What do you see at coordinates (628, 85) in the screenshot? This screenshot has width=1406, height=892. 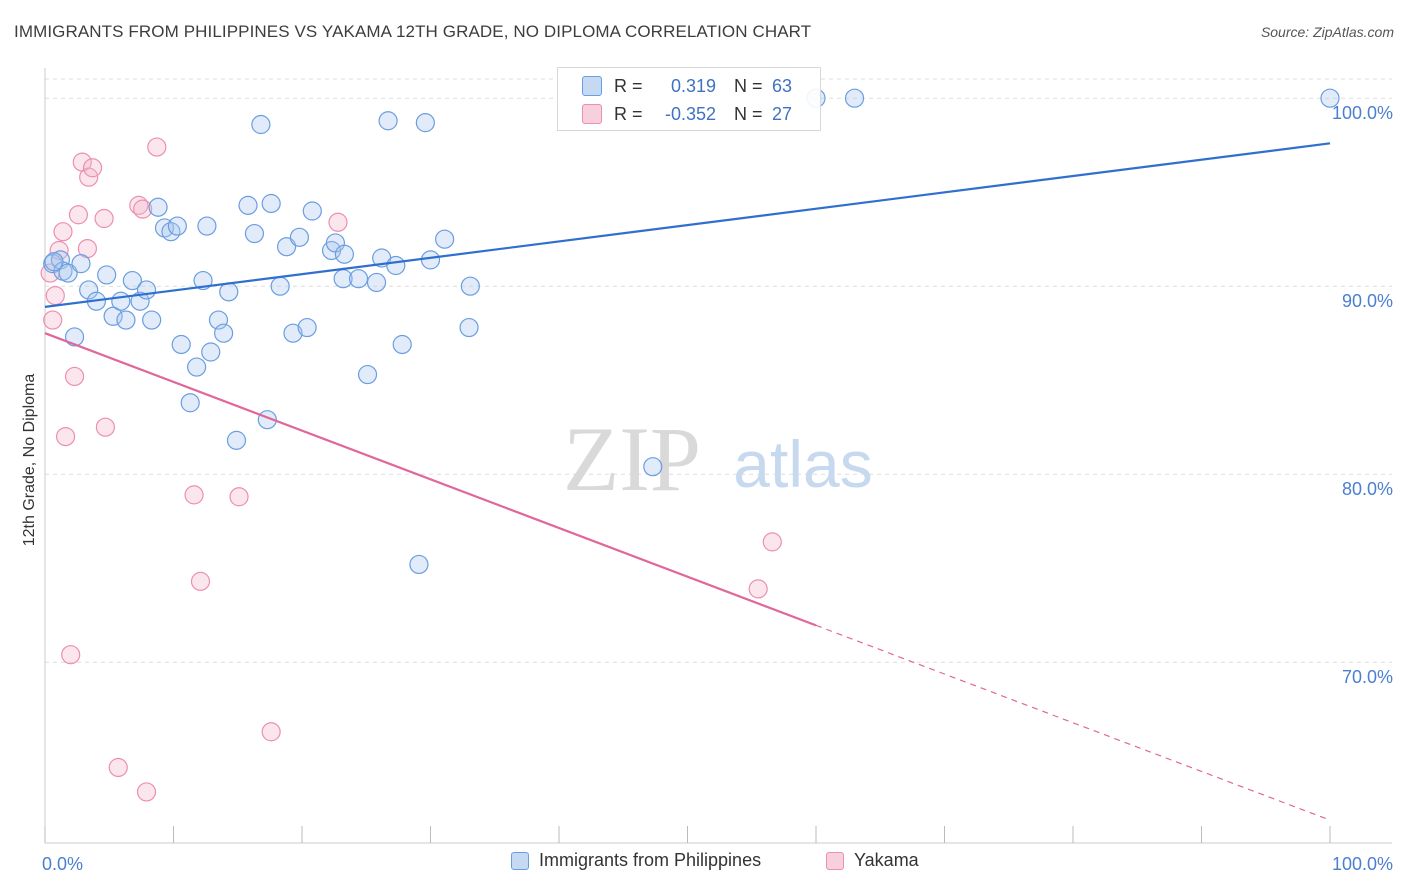 I see `stats-r-label-blue: R =` at bounding box center [628, 85].